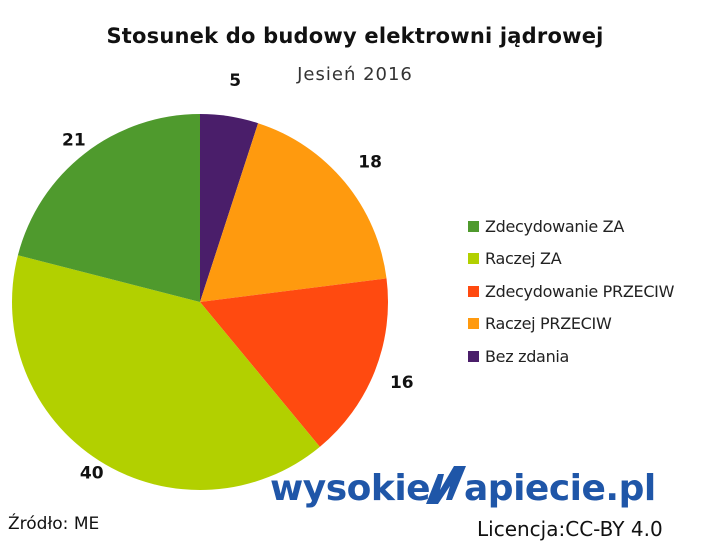 The height and width of the screenshot is (551, 710). What do you see at coordinates (554, 226) in the screenshot?
I see `legend-label: Zdecydowanie ZA` at bounding box center [554, 226].